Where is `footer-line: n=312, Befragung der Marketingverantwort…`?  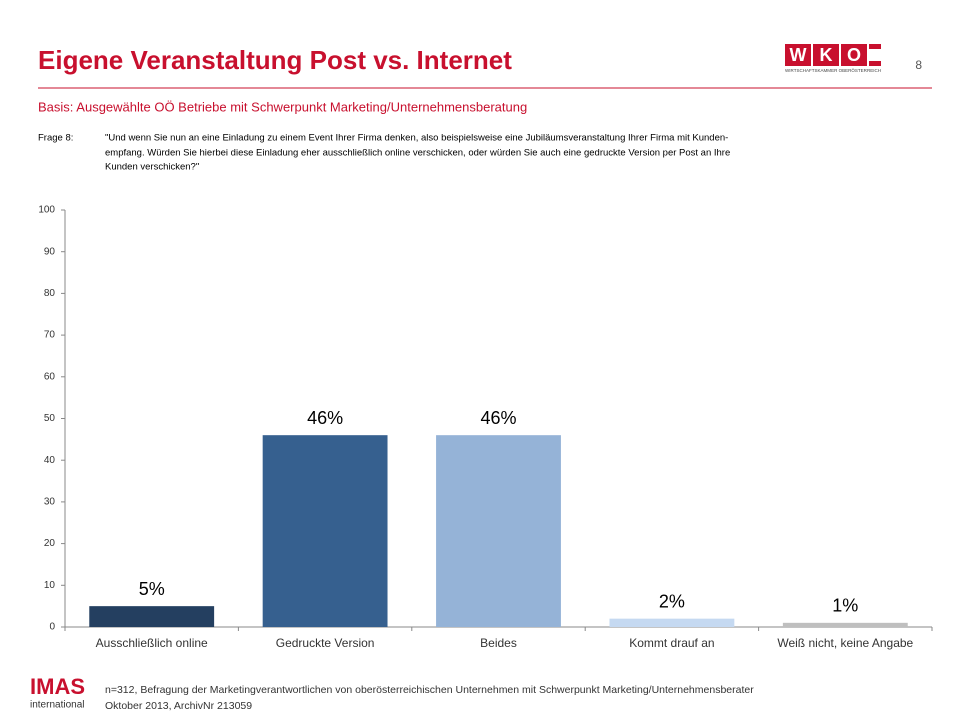
footer-line: n=312, Befragung der Marketingverantwort… is located at coordinates (429, 690).